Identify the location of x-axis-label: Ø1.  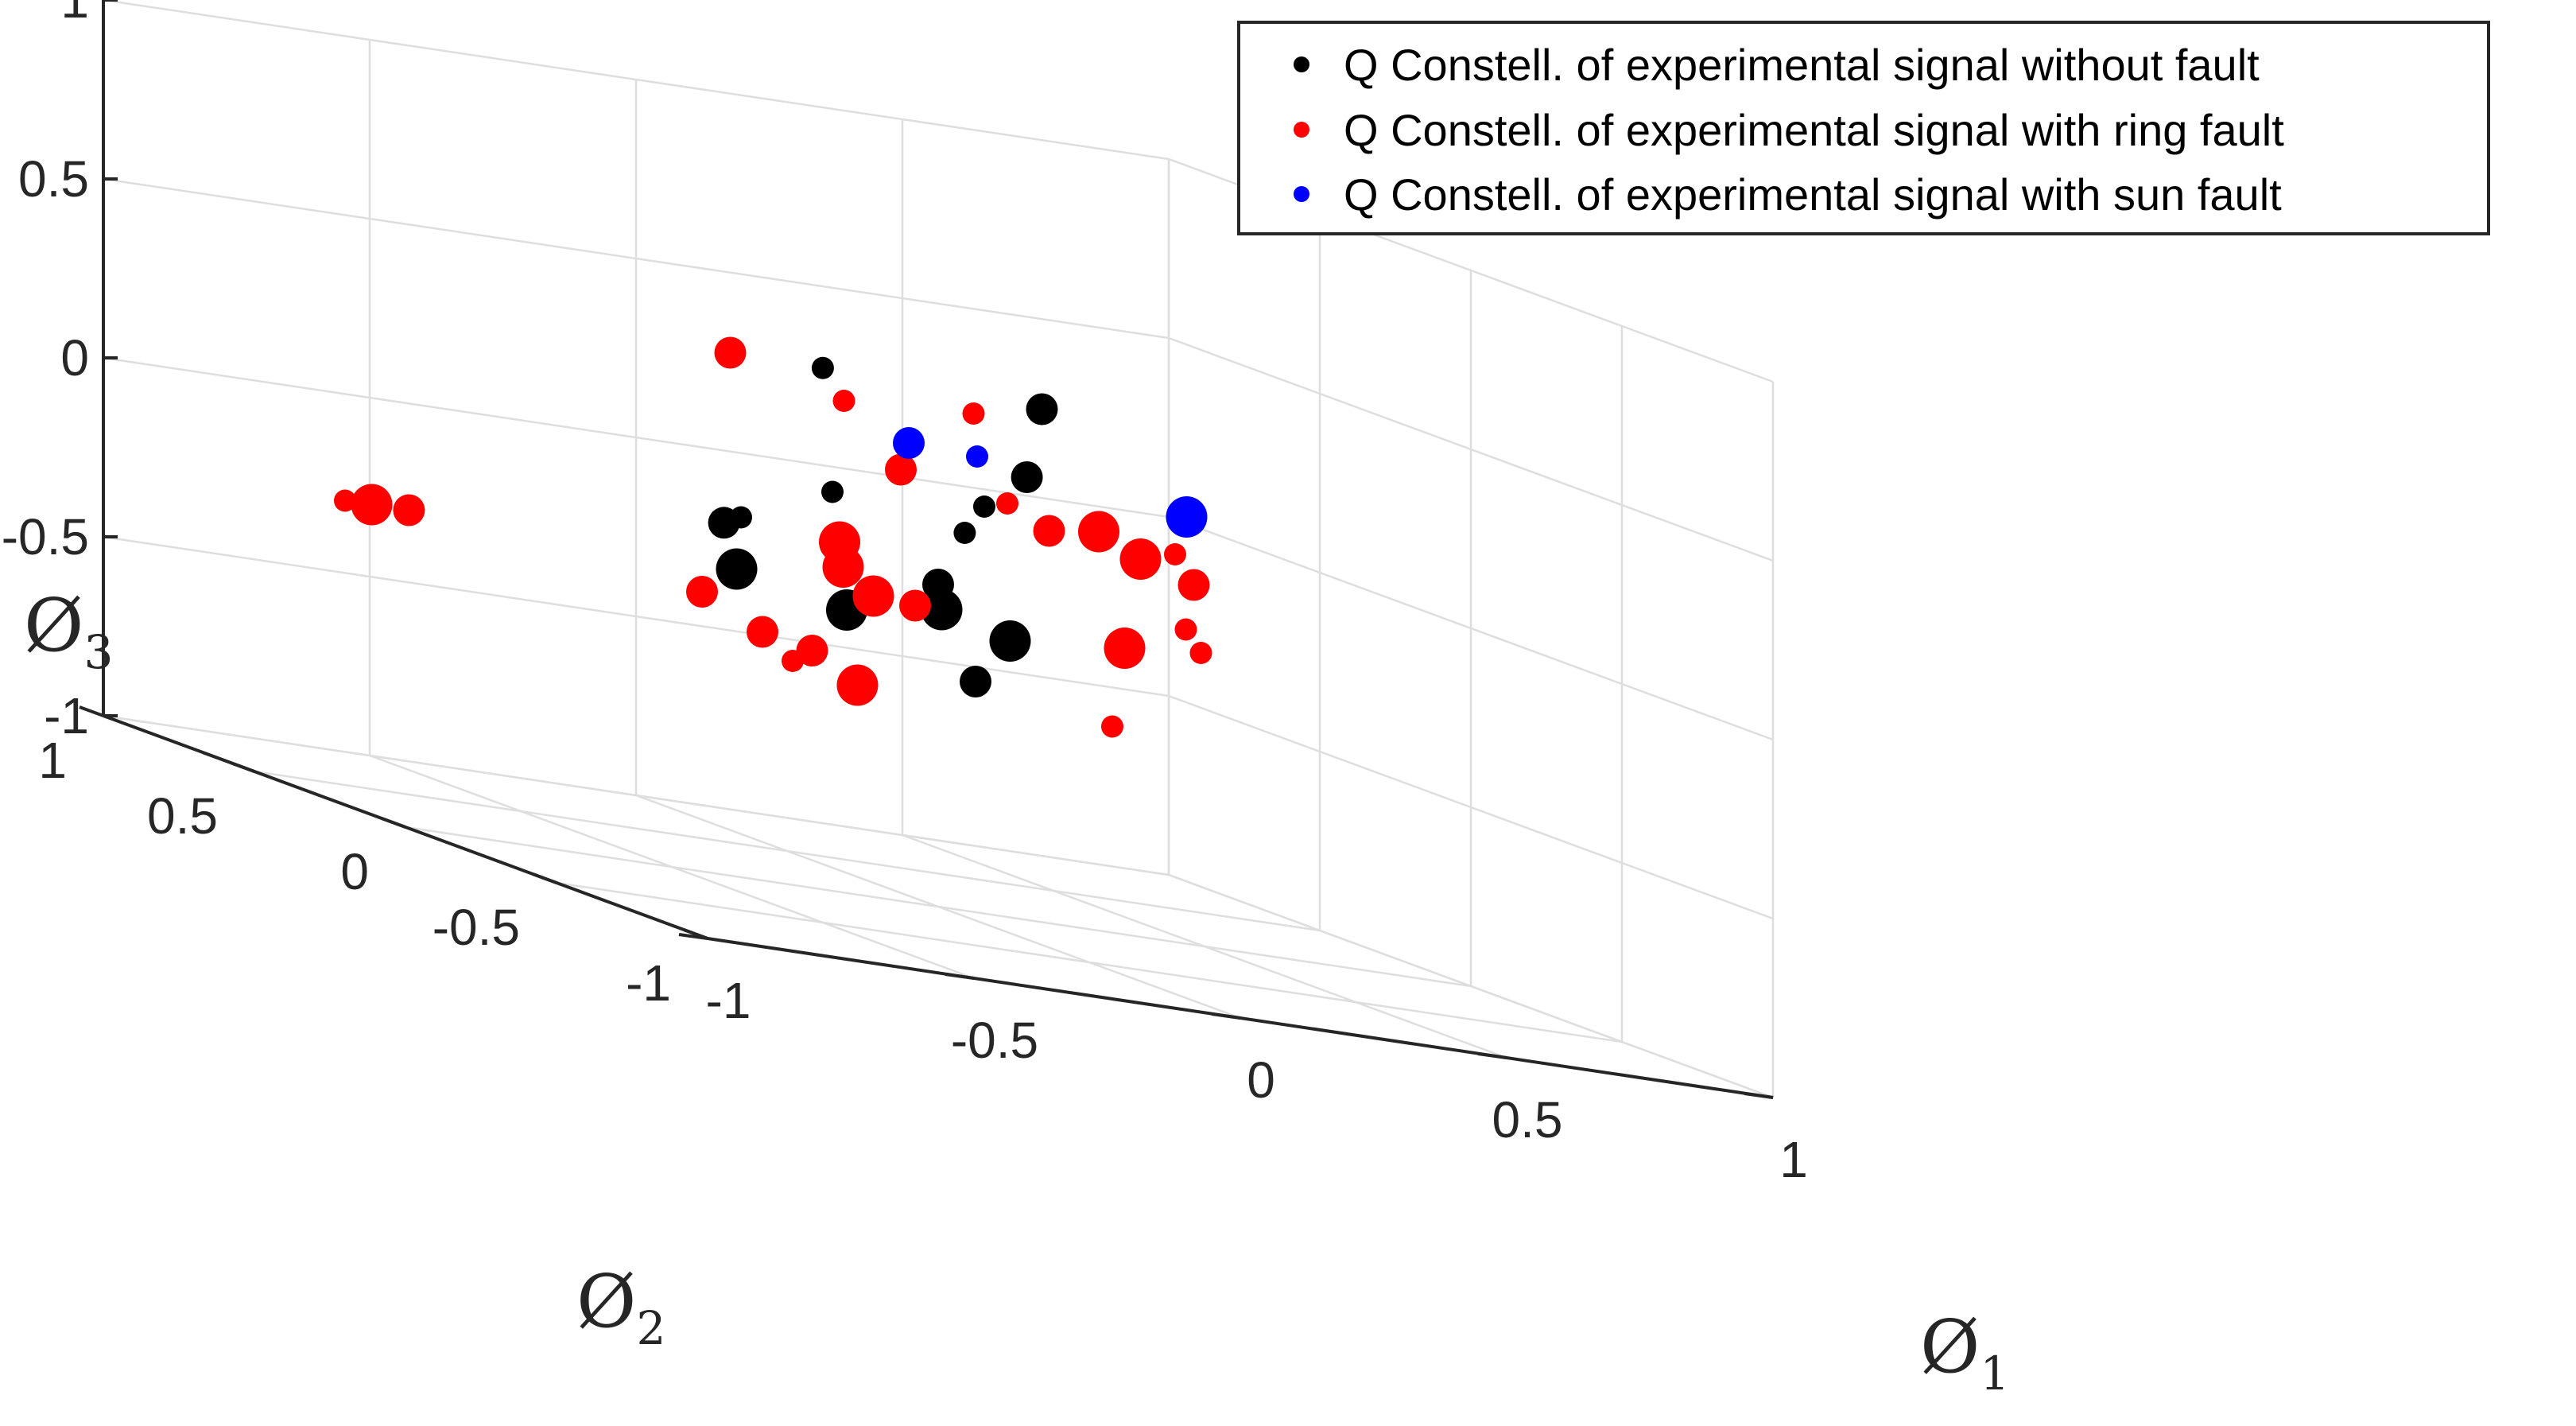
(1965, 1352).